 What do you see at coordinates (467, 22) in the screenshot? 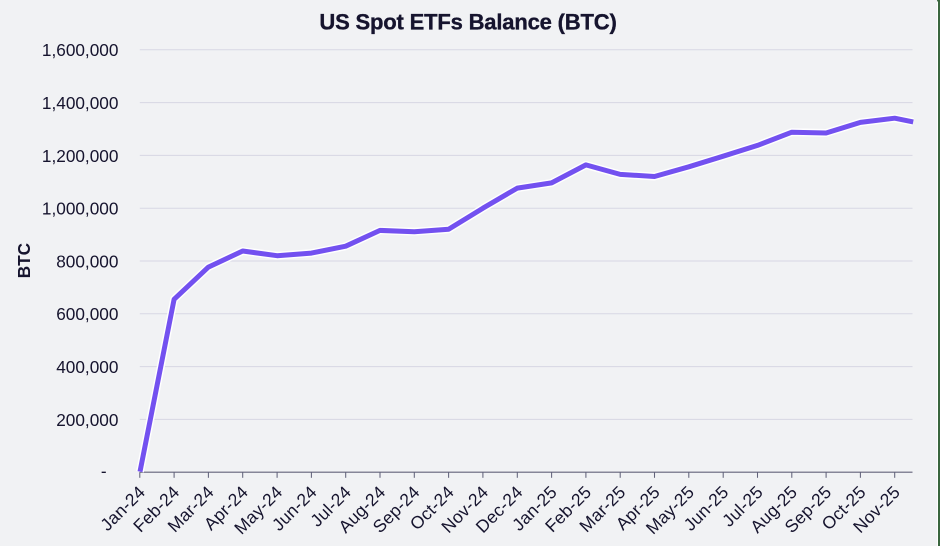
I see `svg-text: US Spot ETFs Balance (BTC)` at bounding box center [467, 22].